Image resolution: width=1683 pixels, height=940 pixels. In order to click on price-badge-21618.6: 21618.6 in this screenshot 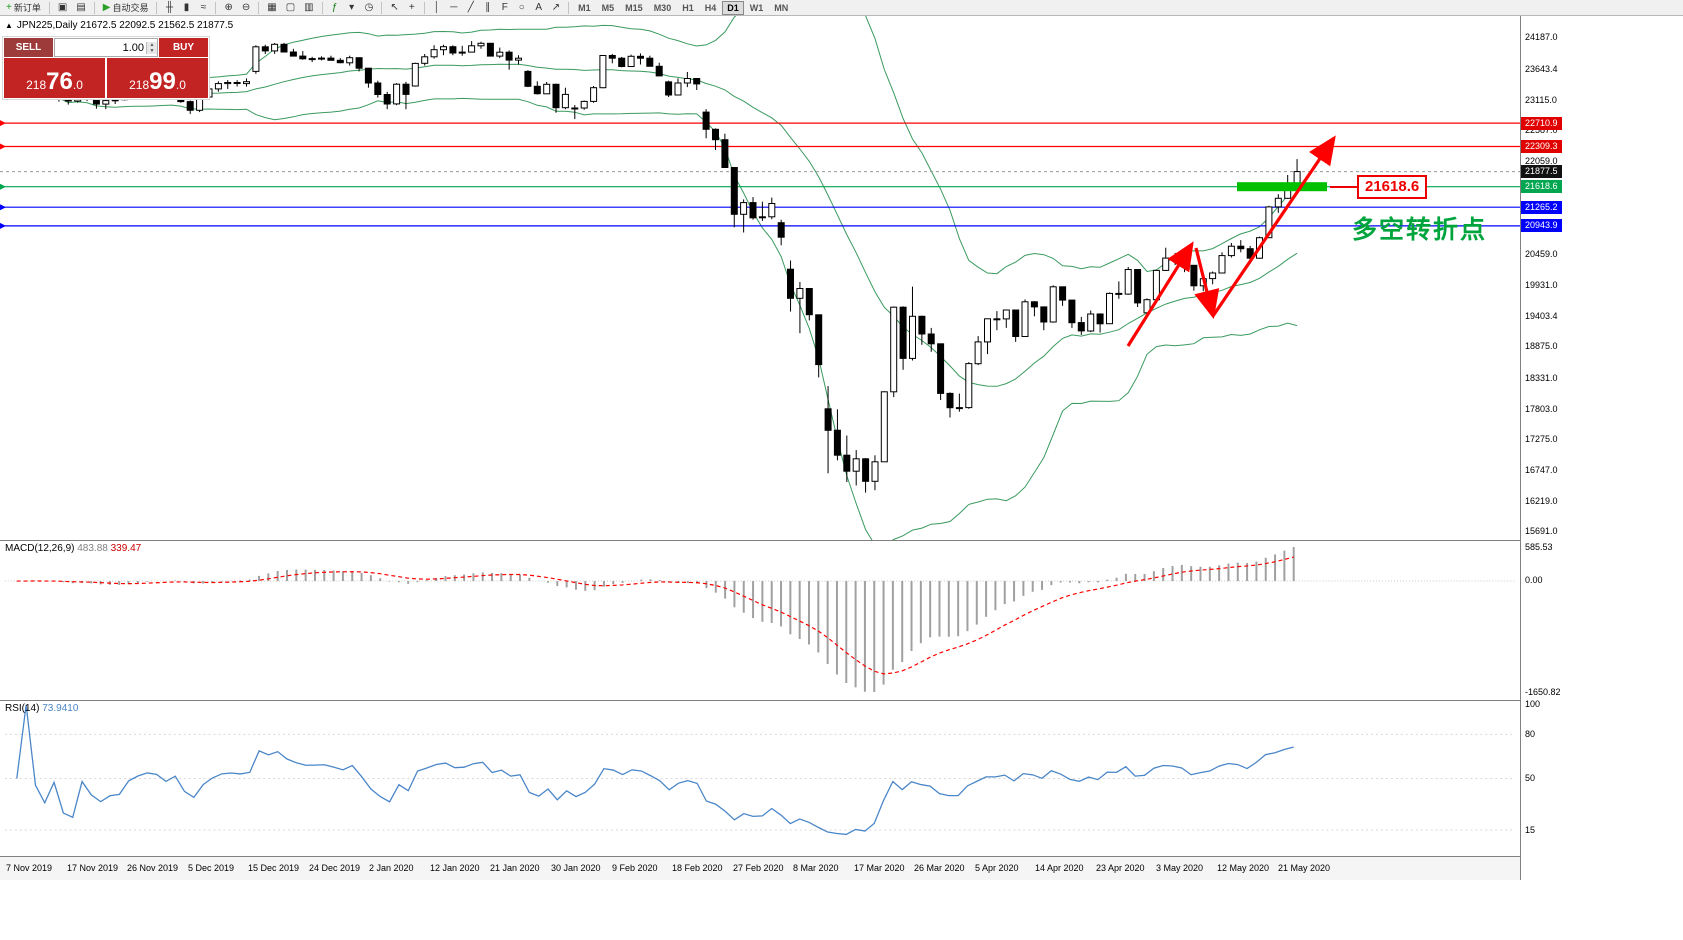, I will do `click(1541, 186)`.